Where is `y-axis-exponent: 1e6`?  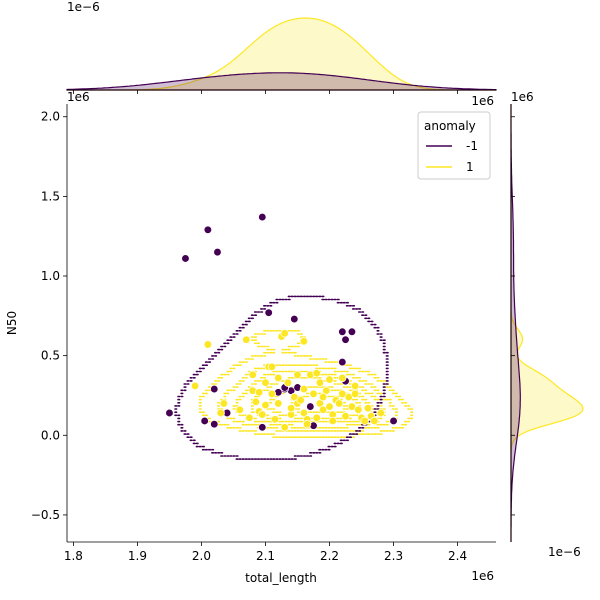 y-axis-exponent: 1e6 is located at coordinates (78, 97).